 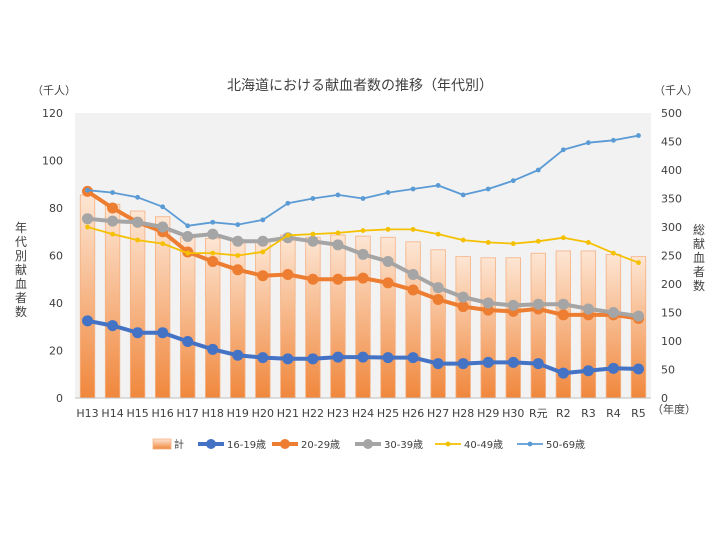 I want to click on left-axis-label-char: 者, so click(x=21, y=298).